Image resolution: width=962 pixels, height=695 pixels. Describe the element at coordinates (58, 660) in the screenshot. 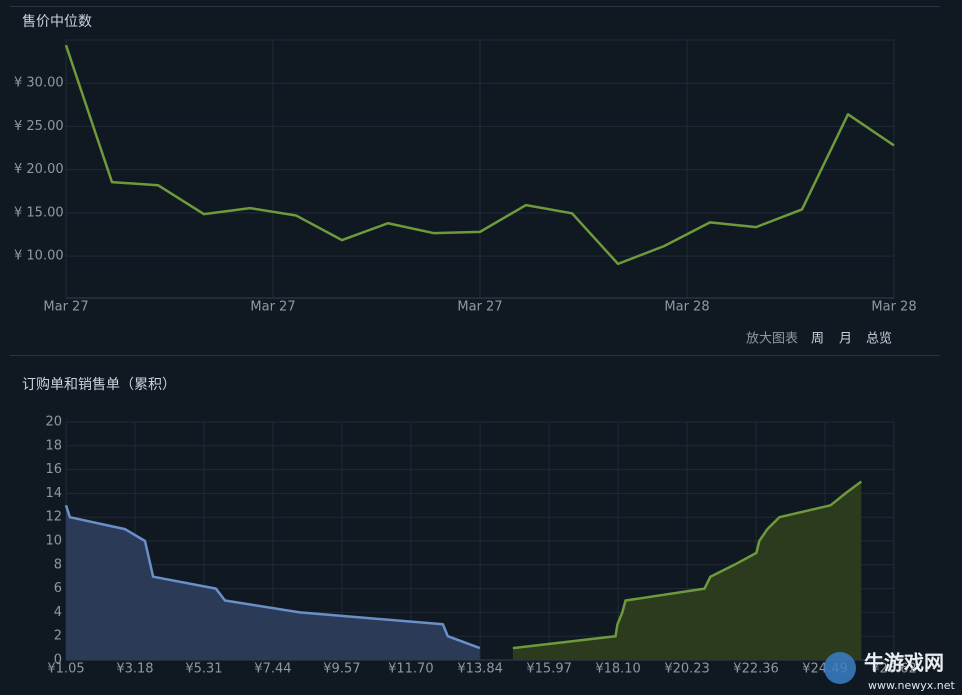

I see `y-tick-label: 0` at that location.